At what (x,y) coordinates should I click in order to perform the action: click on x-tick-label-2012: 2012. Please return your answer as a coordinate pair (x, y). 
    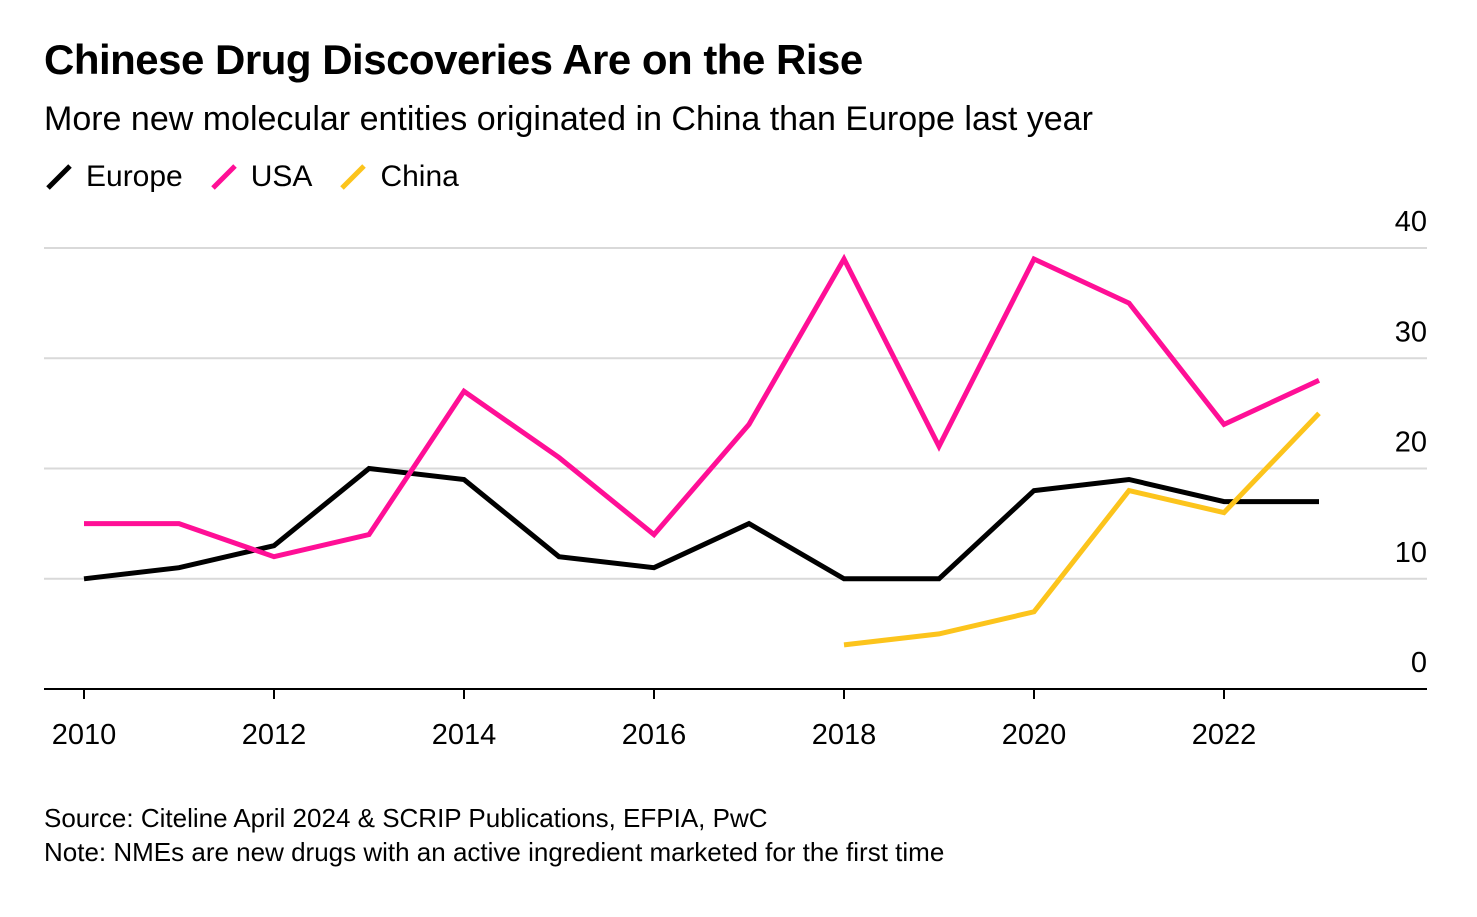
    Looking at the image, I should click on (274, 735).